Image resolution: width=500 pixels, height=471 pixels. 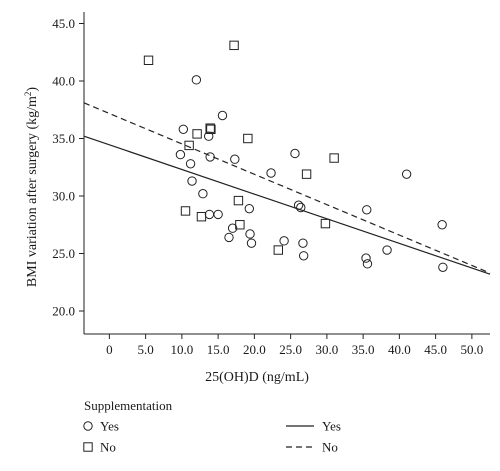 What do you see at coordinates (63, 253) in the screenshot?
I see `y-tick-label: 25.0` at bounding box center [63, 253].